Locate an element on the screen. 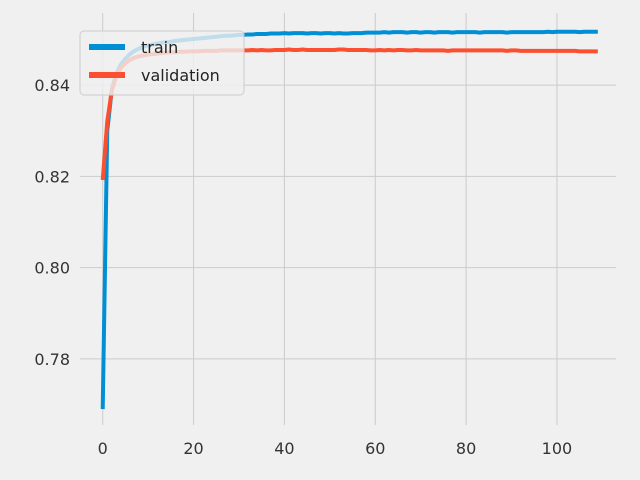 The image size is (640, 480). y-tick-label: 0.84 is located at coordinates (52, 85).